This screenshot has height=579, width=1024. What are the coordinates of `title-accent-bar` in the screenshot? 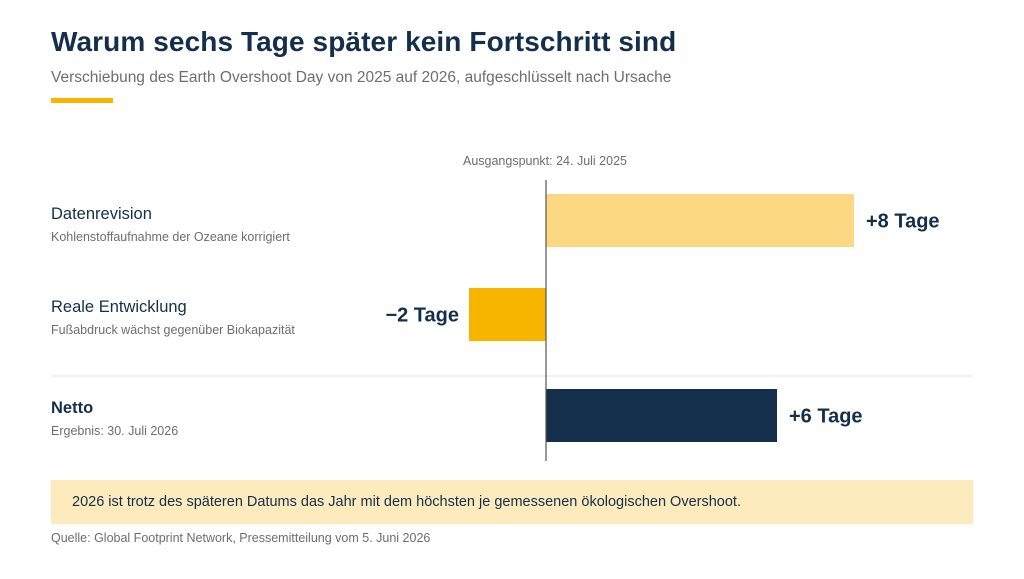 It's located at (82, 100).